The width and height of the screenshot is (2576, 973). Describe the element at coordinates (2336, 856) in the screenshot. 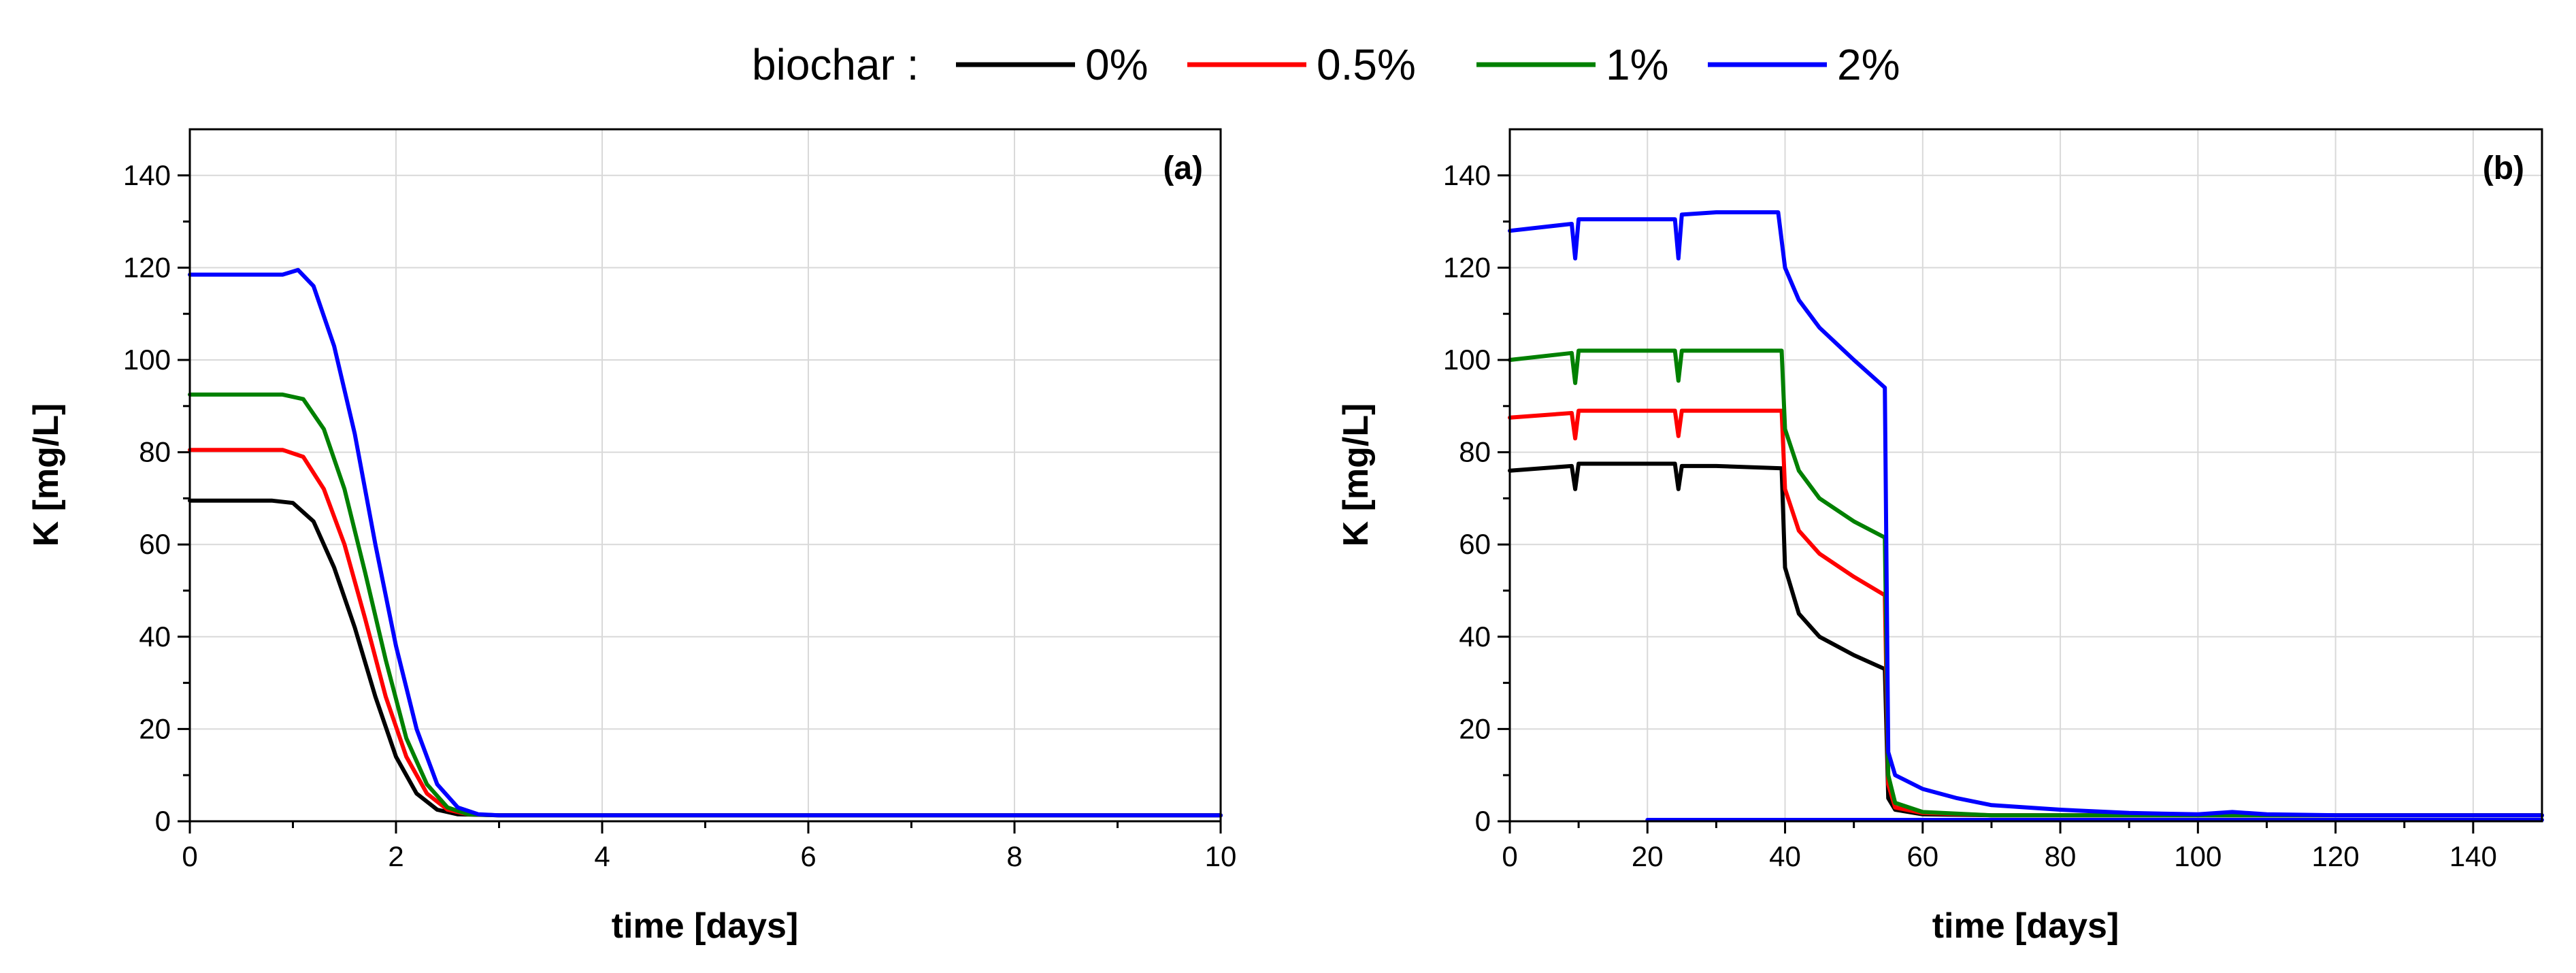

I see `x-tick-label-b-6: 120` at that location.